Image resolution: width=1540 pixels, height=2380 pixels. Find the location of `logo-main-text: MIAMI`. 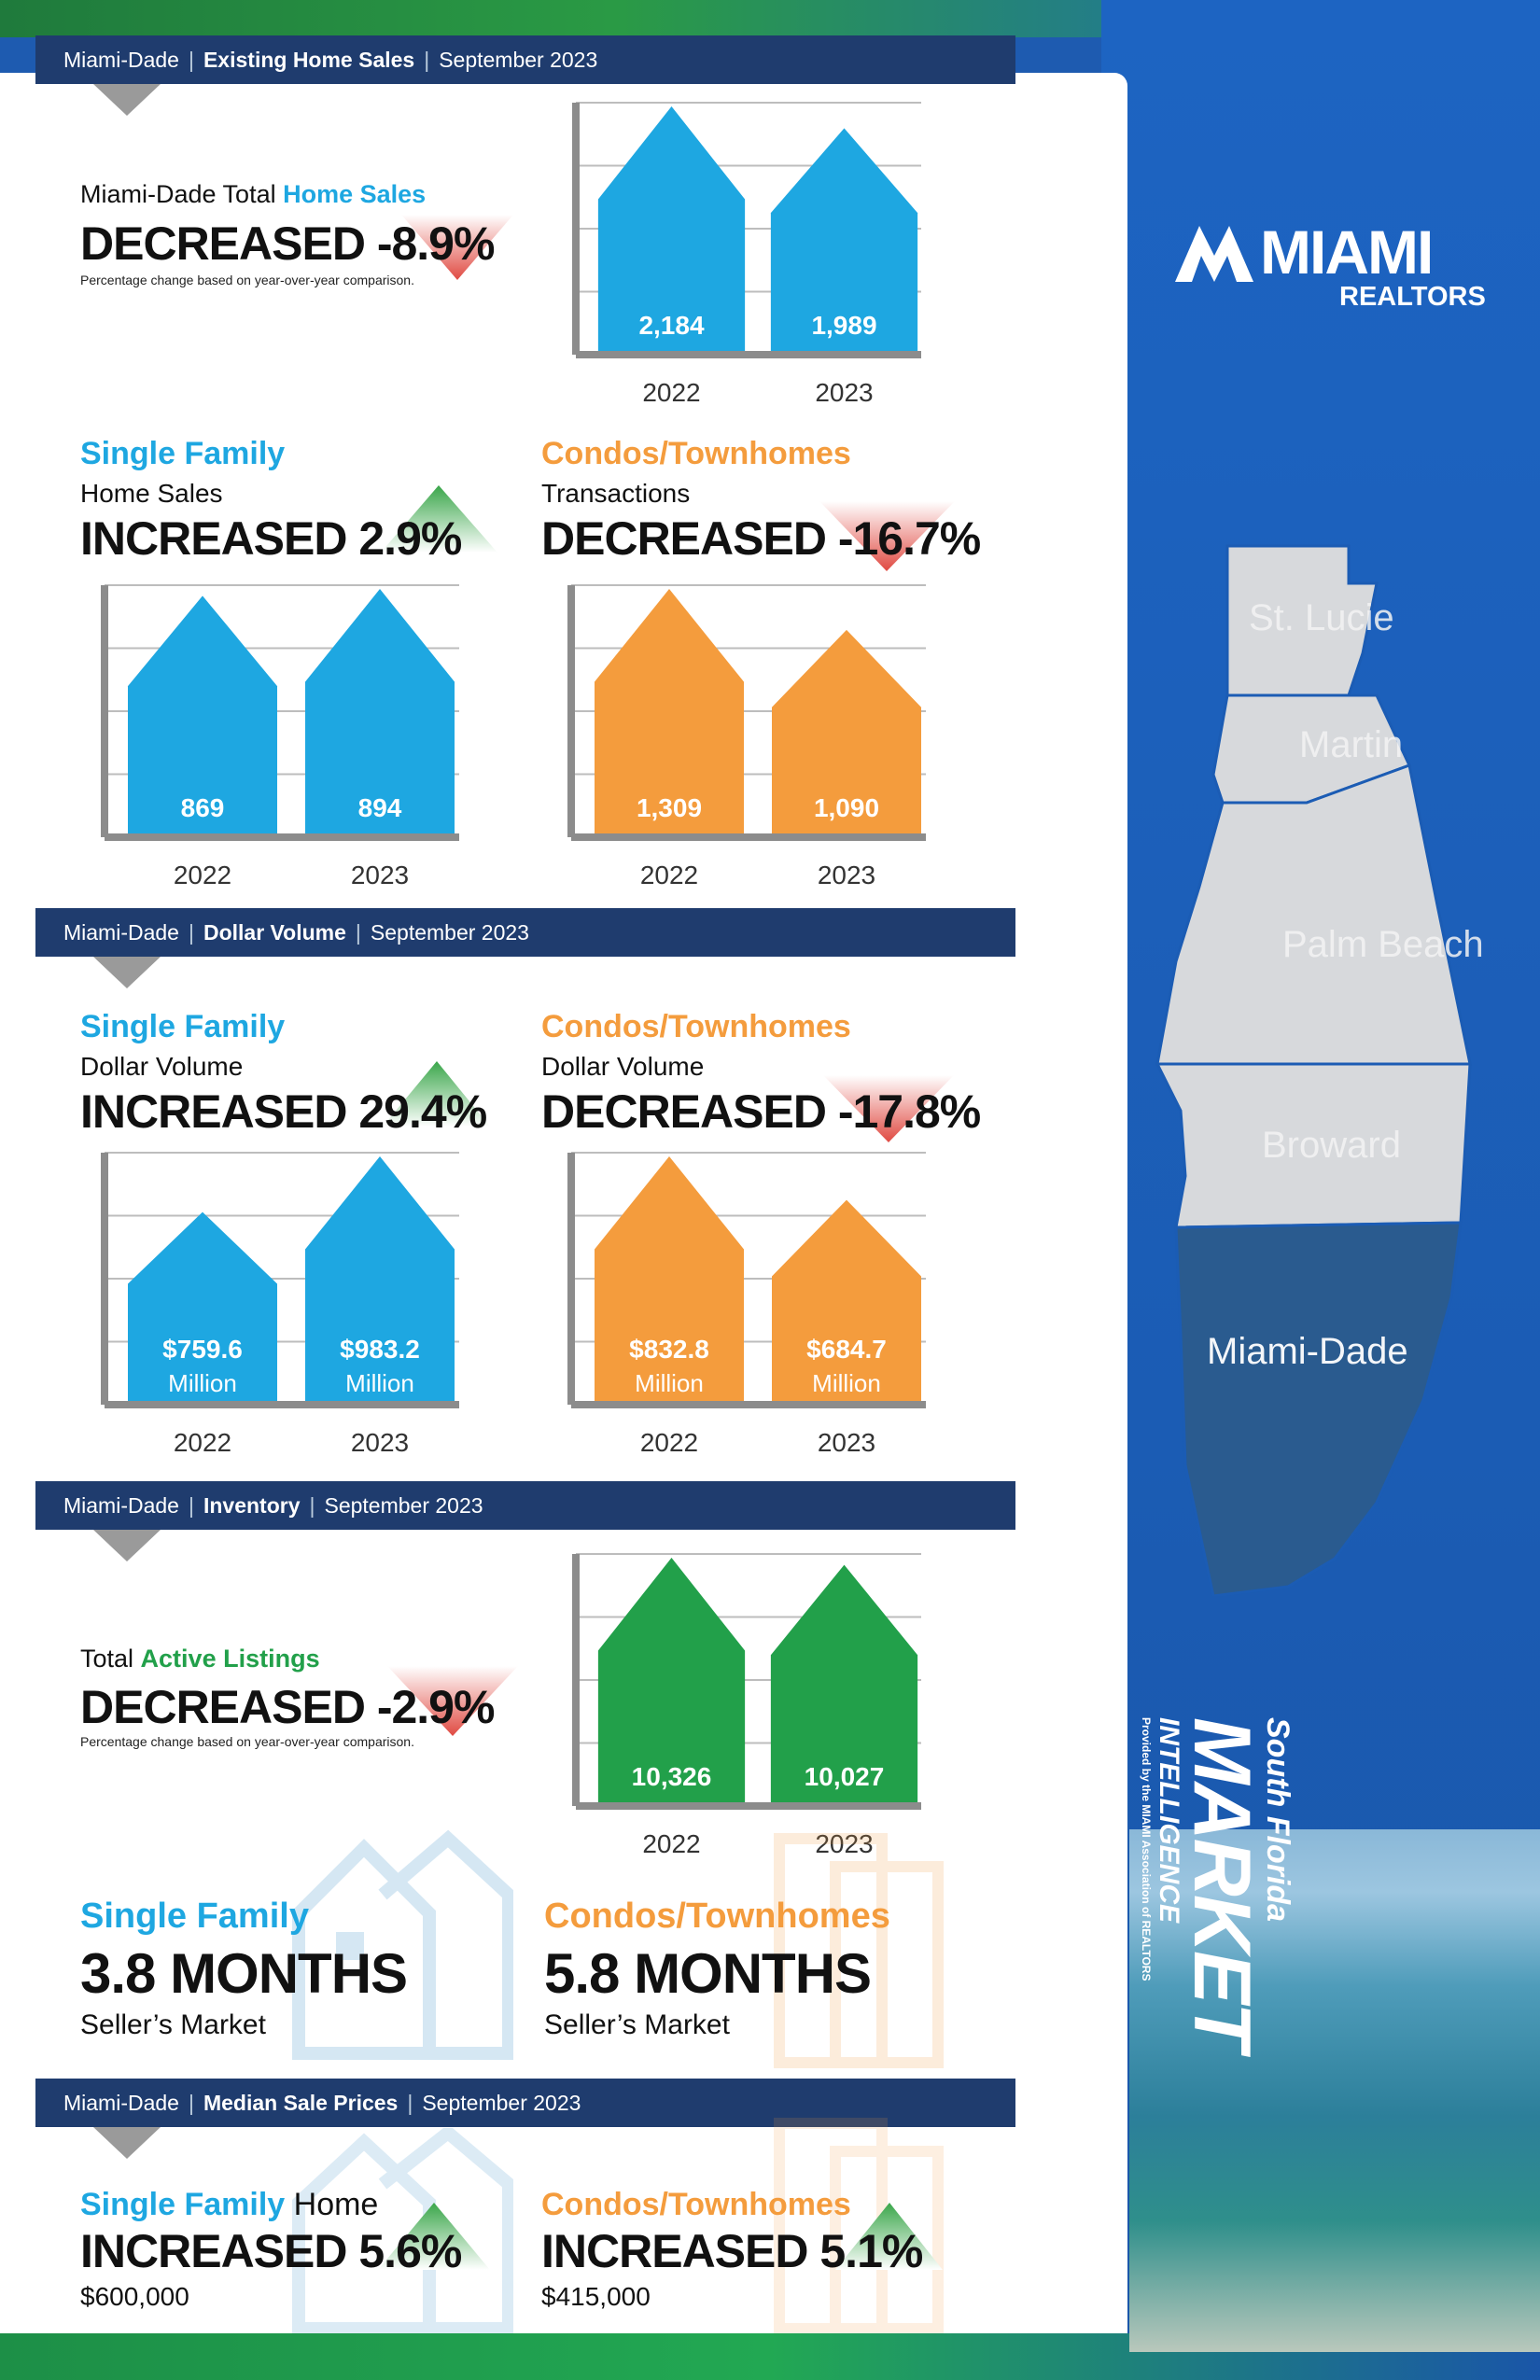

logo-main-text: MIAMI is located at coordinates (1347, 252).